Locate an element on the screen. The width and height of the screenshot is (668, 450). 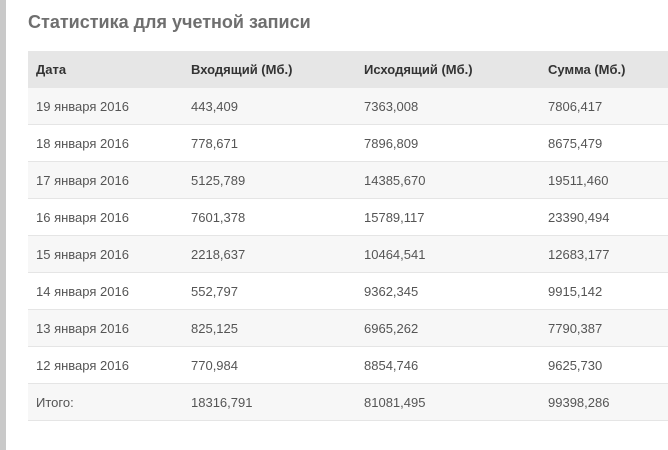
cell-sum: 23390,494 is located at coordinates (604, 217).